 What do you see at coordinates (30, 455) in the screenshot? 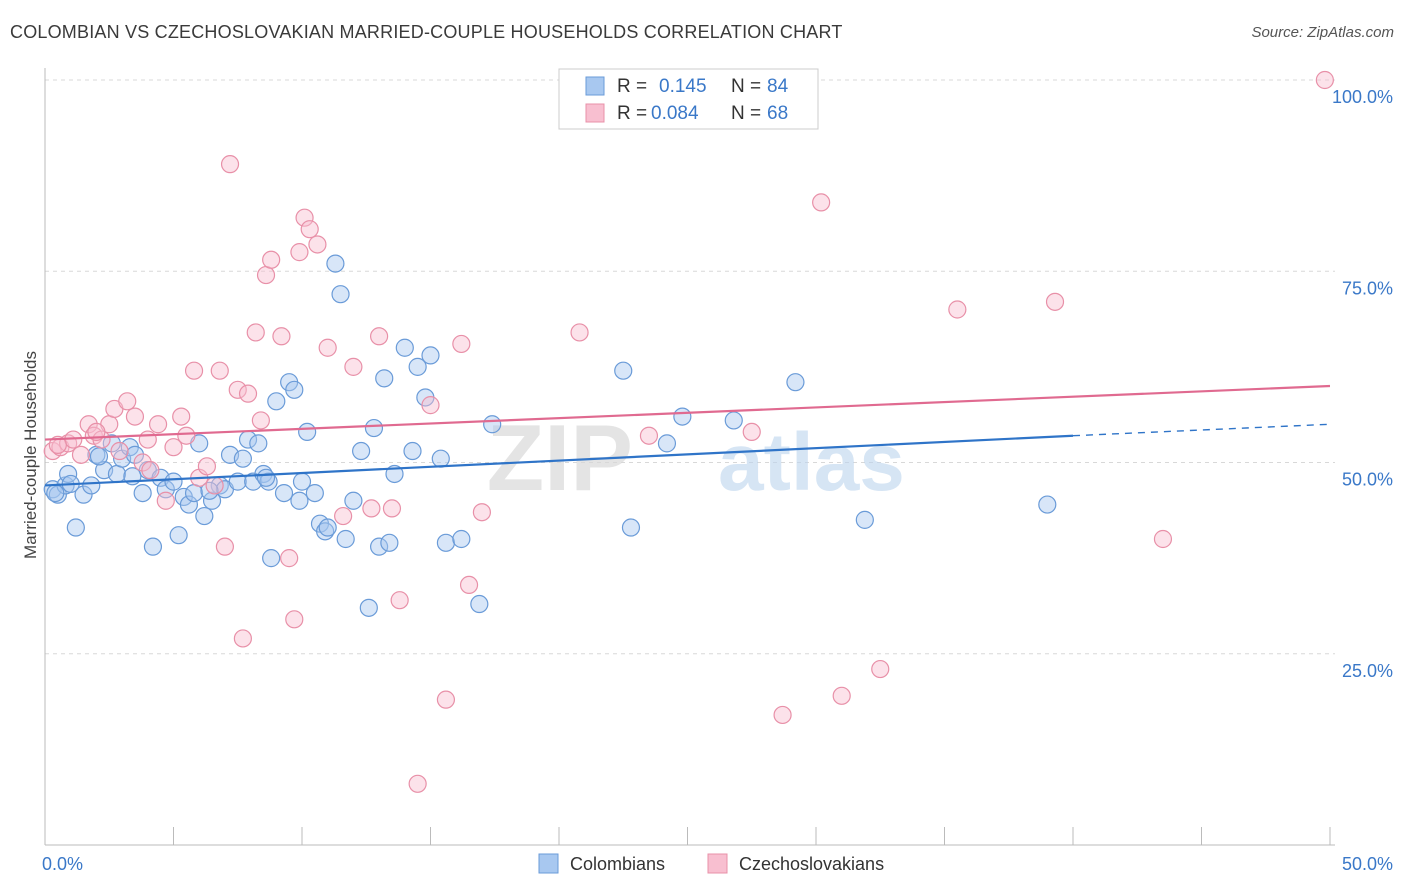
I see `y-axis-label: Married-couple Households` at bounding box center [30, 455].